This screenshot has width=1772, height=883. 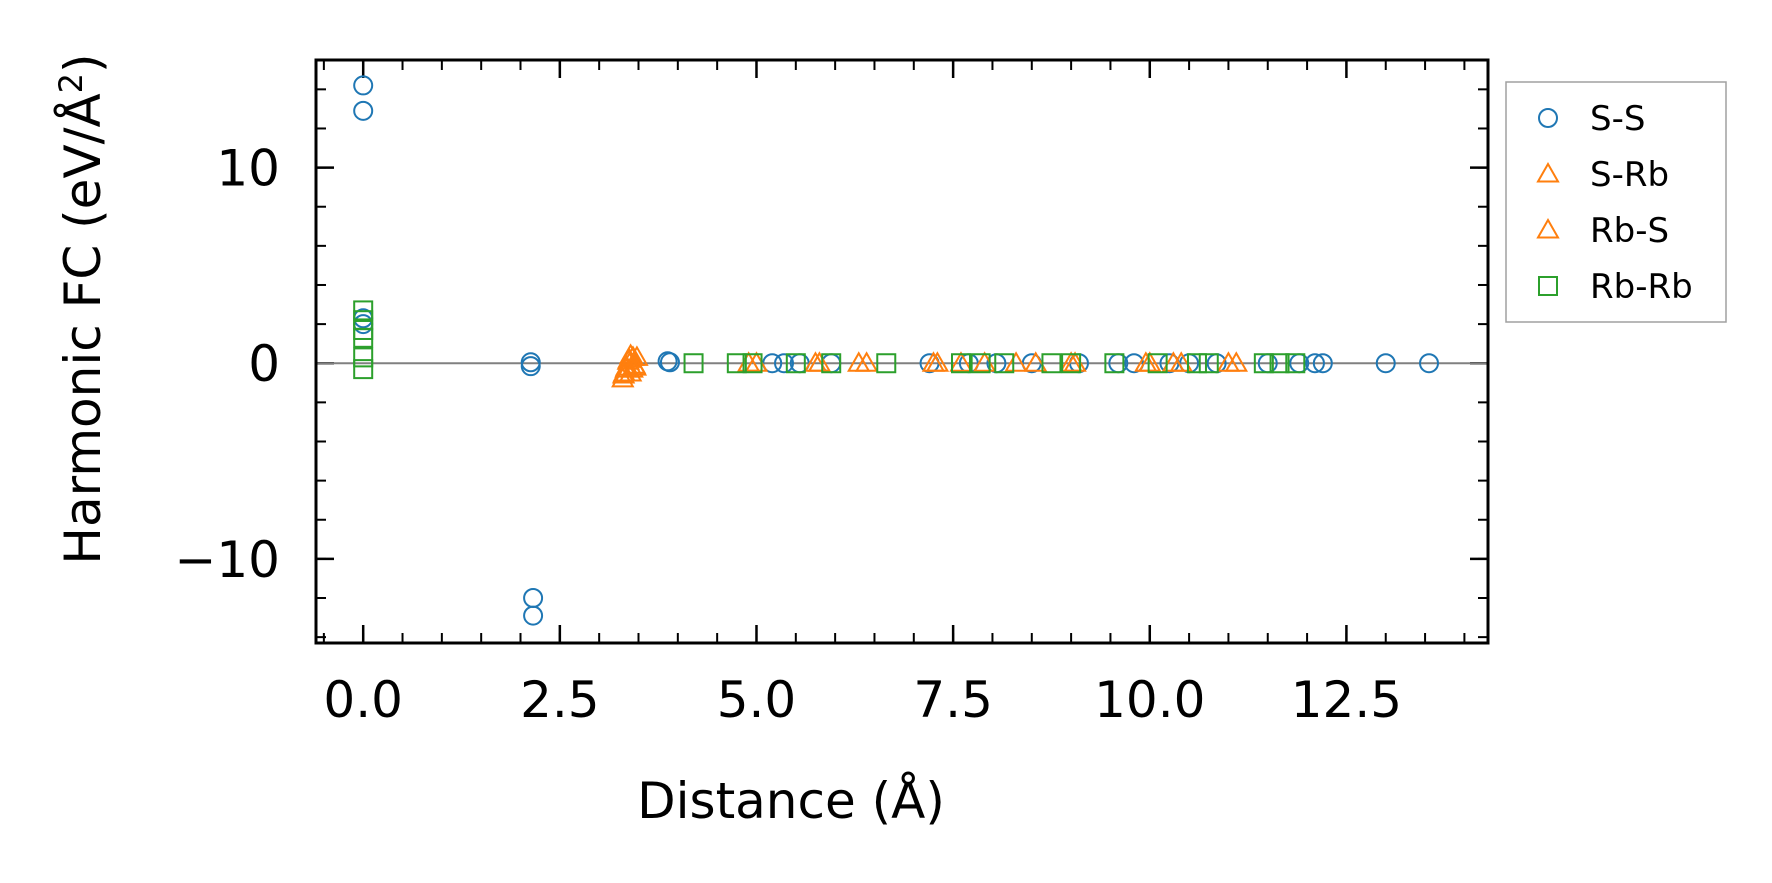 I want to click on x-axis-title: Distance (Å), so click(x=791, y=801).